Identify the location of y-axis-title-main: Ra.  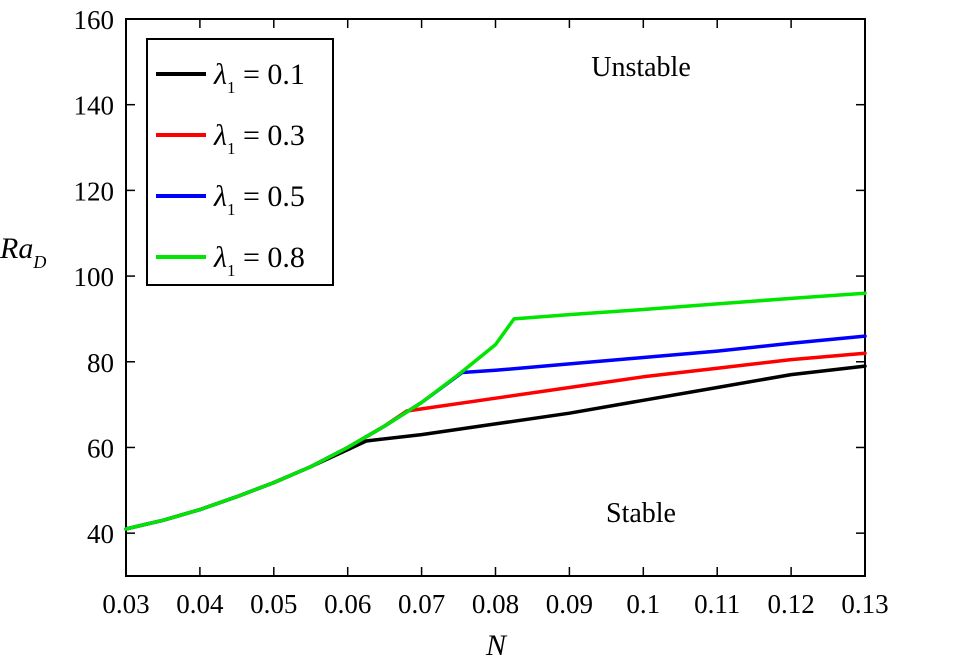
(16, 248).